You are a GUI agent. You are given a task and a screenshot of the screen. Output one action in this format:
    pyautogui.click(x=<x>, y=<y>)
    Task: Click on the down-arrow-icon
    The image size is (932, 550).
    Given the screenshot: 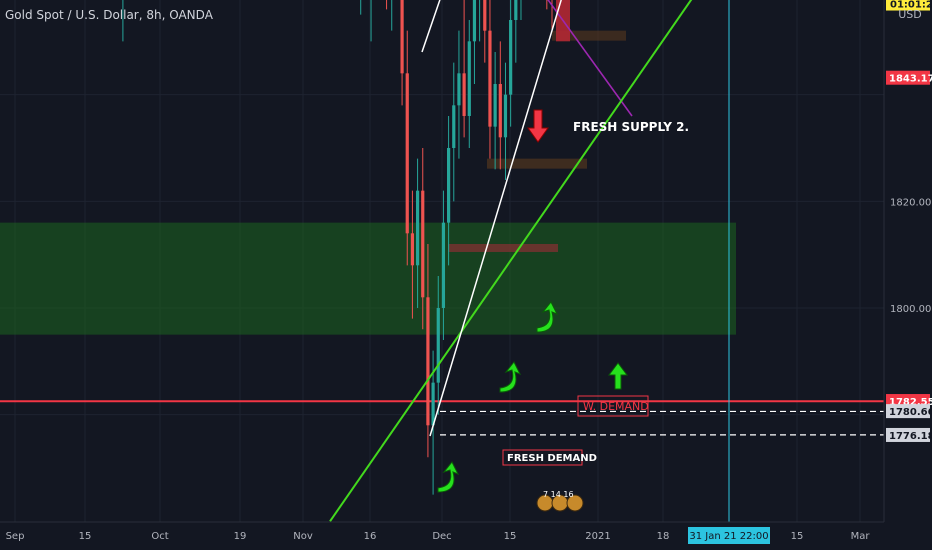 What is the action you would take?
    pyautogui.click(x=538, y=126)
    